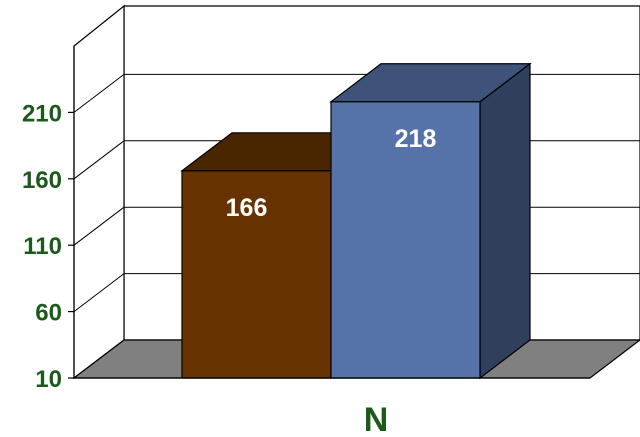  What do you see at coordinates (99, 192) in the screenshot?
I see `side-wall` at bounding box center [99, 192].